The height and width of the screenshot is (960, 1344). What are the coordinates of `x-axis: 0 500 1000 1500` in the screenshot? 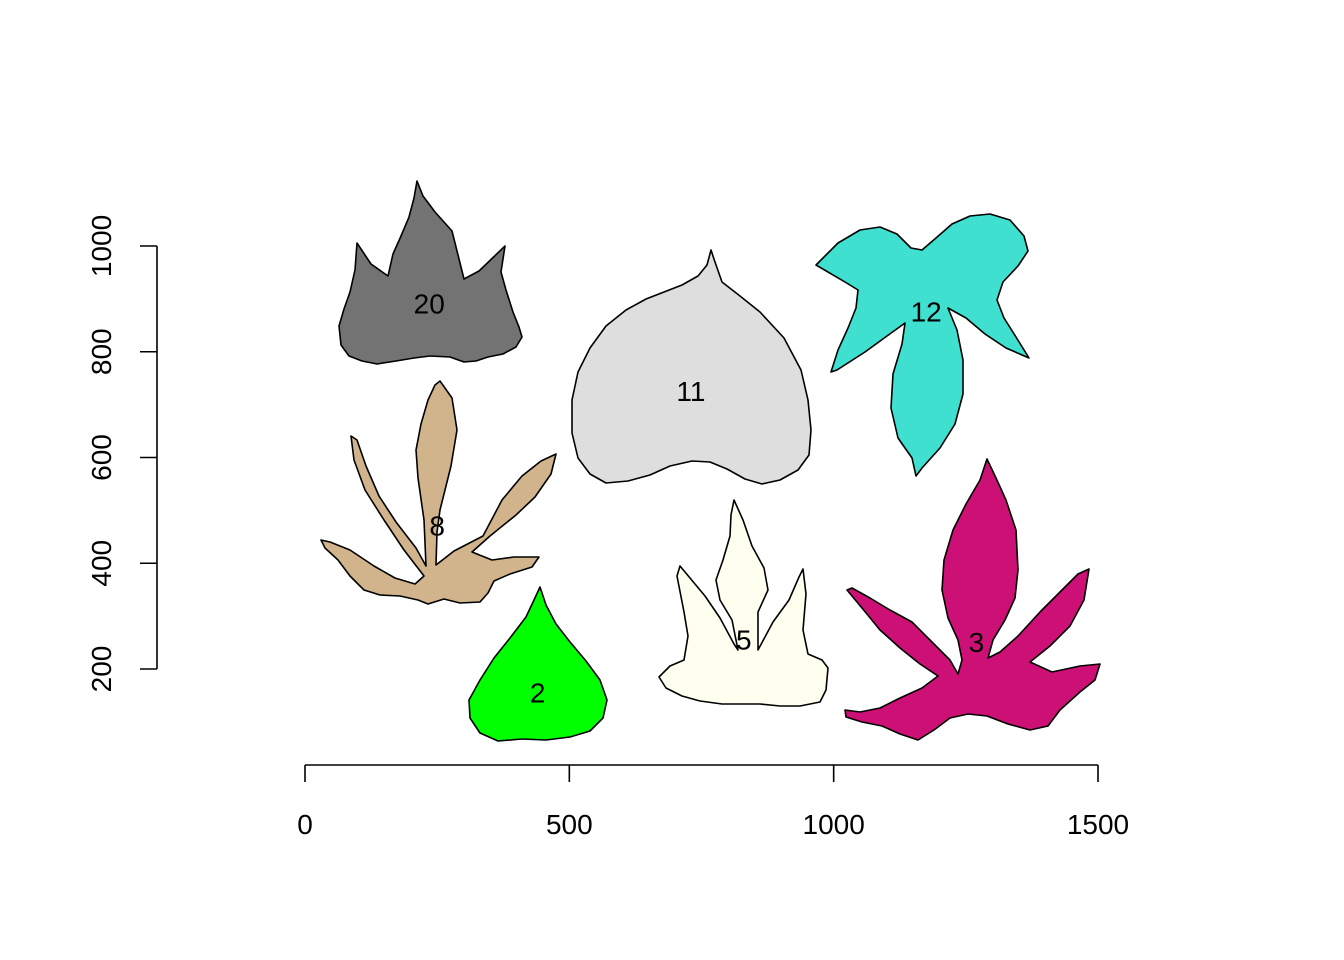 It's located at (713, 802).